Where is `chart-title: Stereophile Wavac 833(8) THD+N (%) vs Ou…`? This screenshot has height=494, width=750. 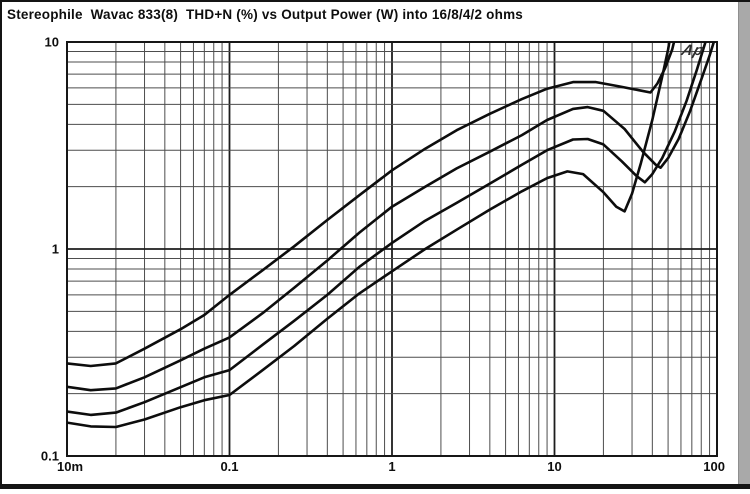 chart-title: Stereophile Wavac 833(8) THD+N (%) vs Ou… is located at coordinates (265, 14).